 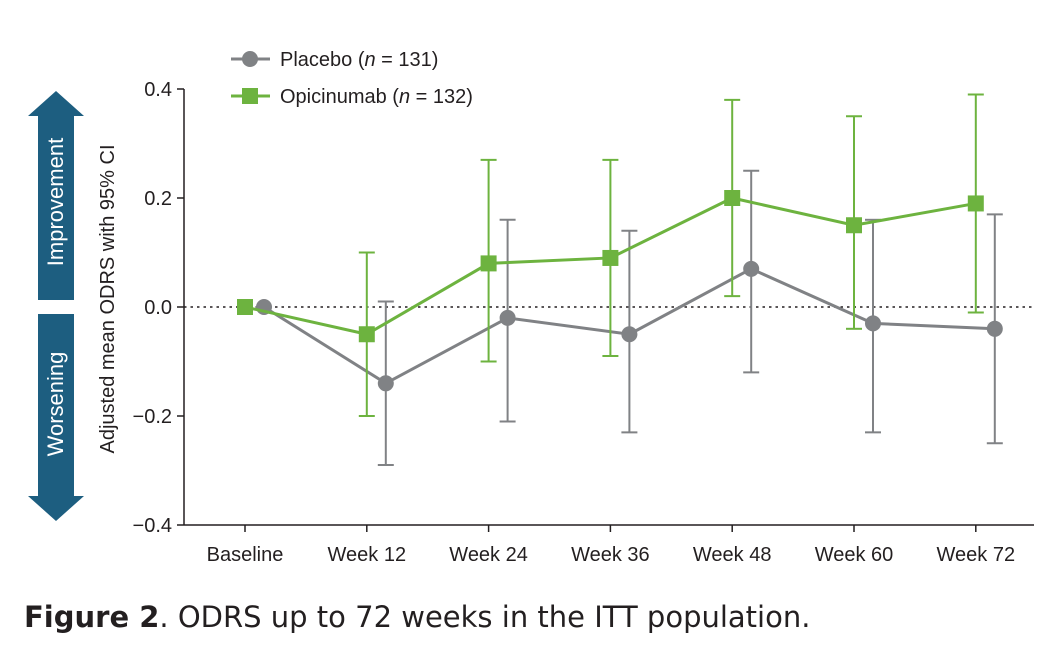 What do you see at coordinates (250, 96) in the screenshot?
I see `legend-marker-square` at bounding box center [250, 96].